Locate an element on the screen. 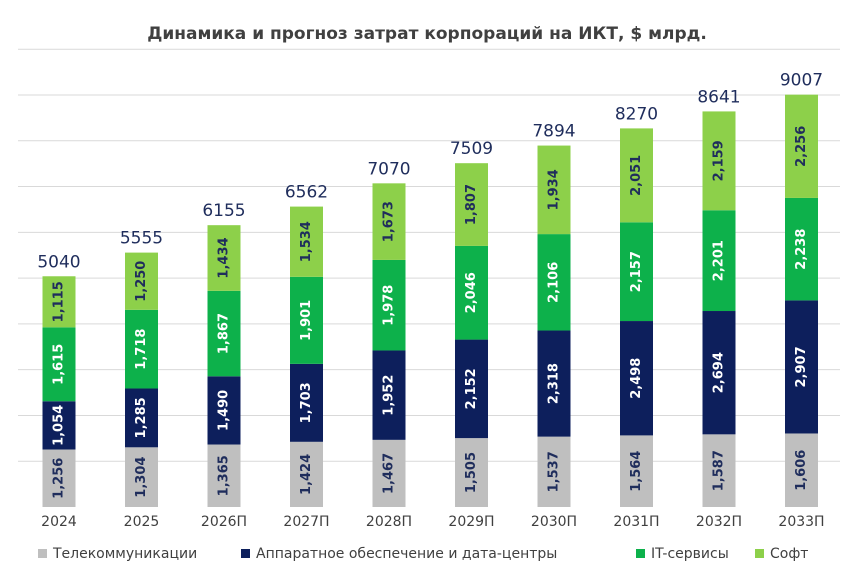 This screenshot has width=855, height=585. segment-value-label: 2,201 is located at coordinates (719, 260).